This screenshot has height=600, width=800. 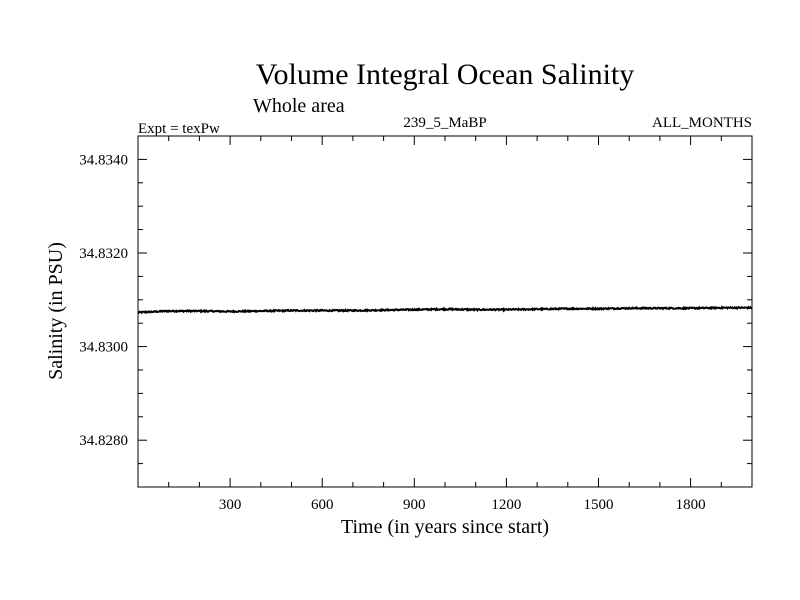 I want to click on y-tick-label: 34.8340, so click(x=103, y=160).